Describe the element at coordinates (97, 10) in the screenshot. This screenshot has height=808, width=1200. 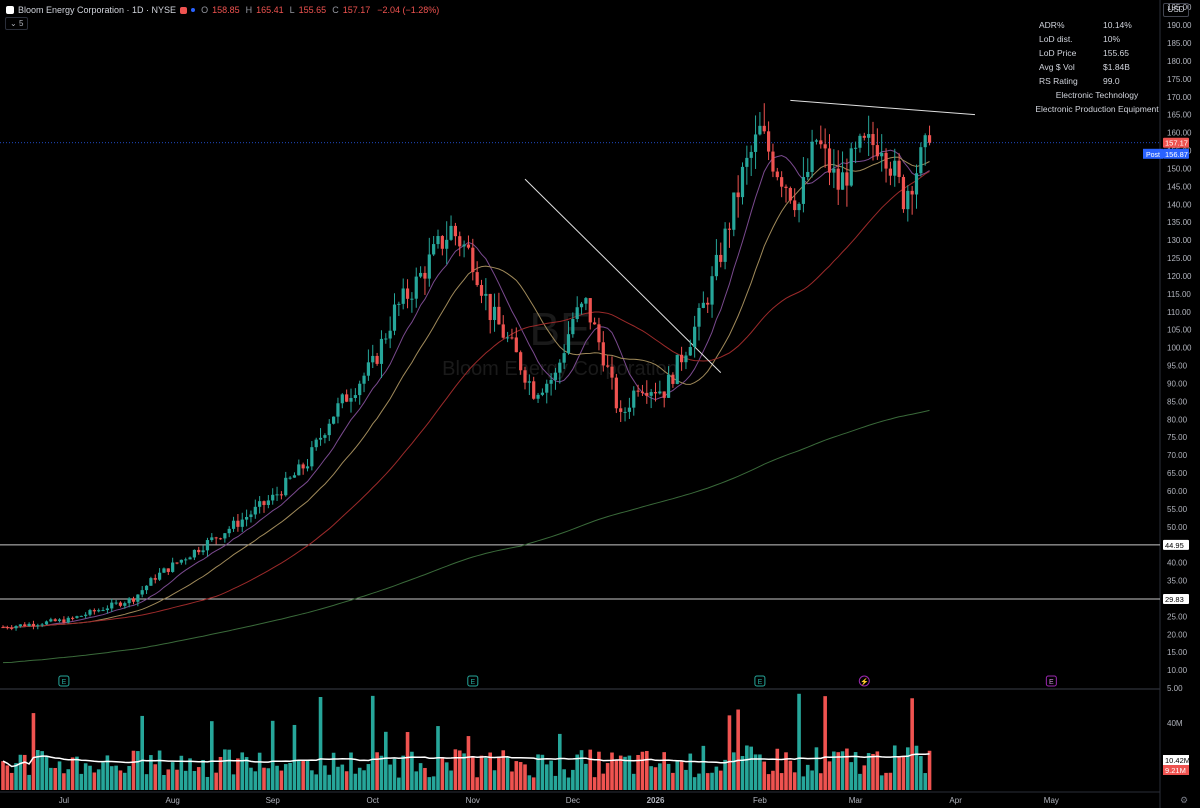
I see `symbol-title: Bloom Energy Corporation · 1D · NYSE` at that location.